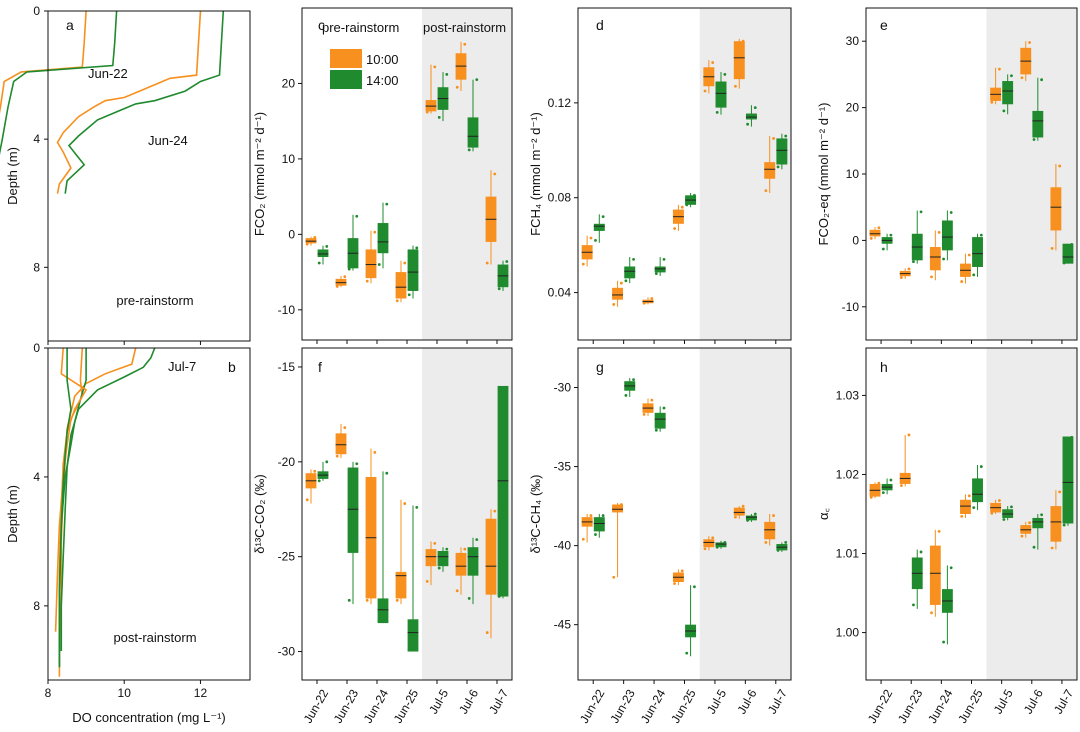 The height and width of the screenshot is (732, 1080). I want to click on xtick-label-h-1: Jun-23, so click(910, 706).